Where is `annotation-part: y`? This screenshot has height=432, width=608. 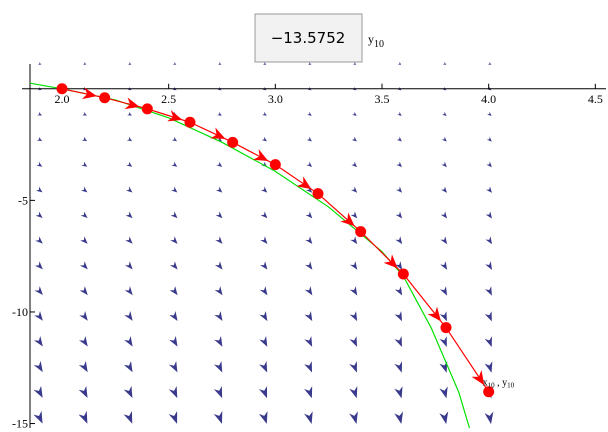
annotation-part: y is located at coordinates (504, 383).